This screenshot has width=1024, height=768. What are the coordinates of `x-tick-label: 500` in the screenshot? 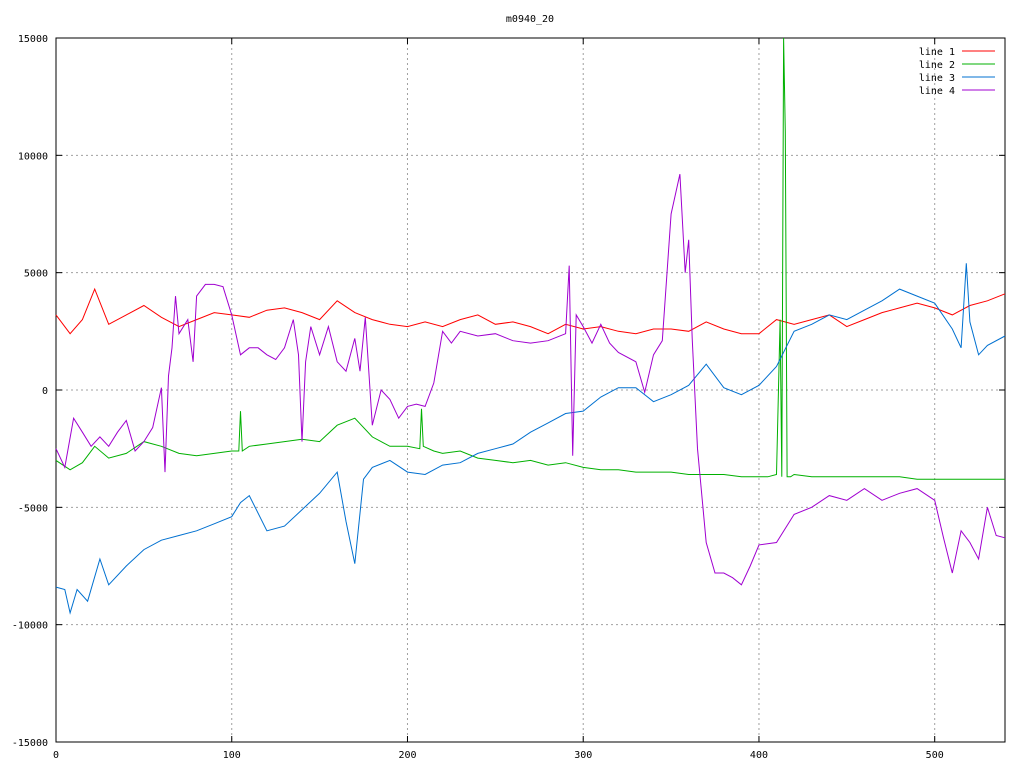 It's located at (935, 755).